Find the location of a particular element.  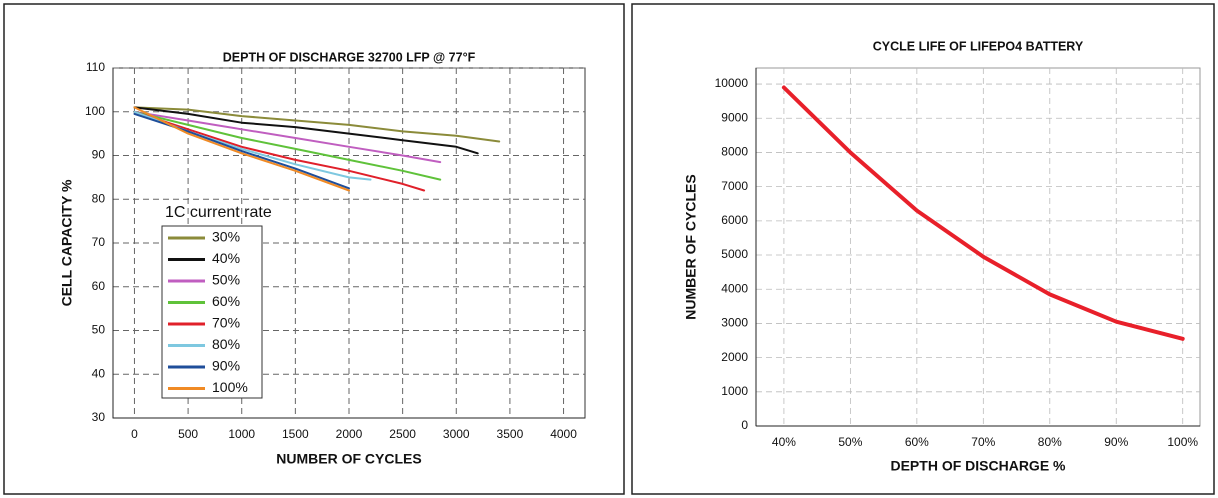

x-axis-label: DEPTH OF DISCHARGE % is located at coordinates (978, 466).